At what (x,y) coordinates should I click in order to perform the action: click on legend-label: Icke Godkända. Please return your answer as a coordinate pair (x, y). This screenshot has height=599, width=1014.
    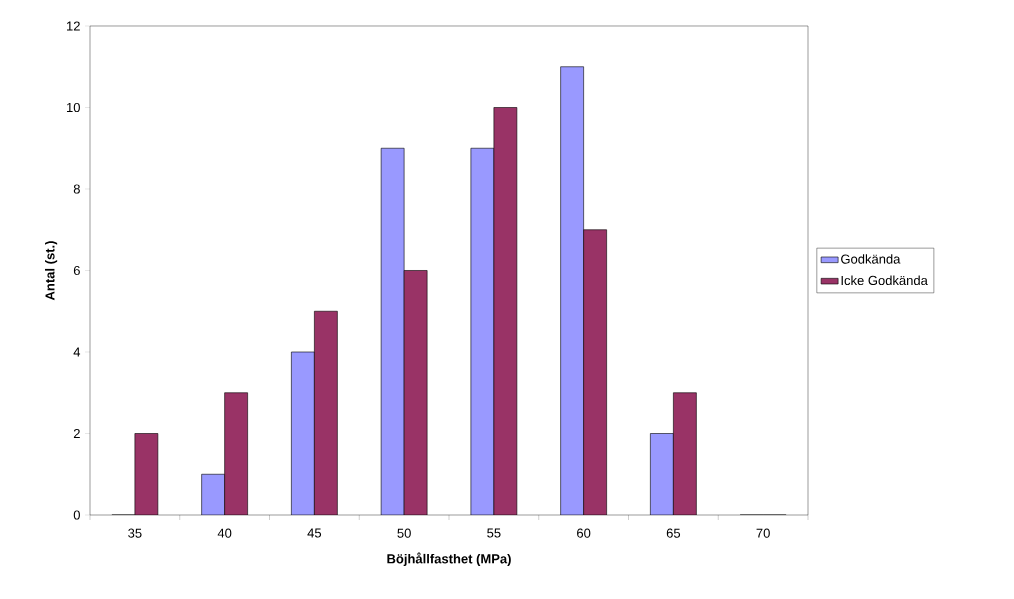
    Looking at the image, I should click on (884, 280).